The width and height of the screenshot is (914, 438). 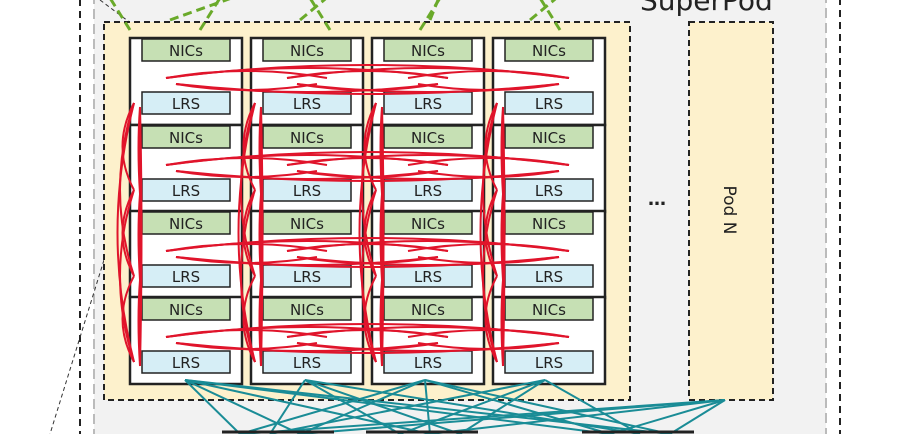 I want to click on superpod-label: SuperPod, so click(x=706, y=8).